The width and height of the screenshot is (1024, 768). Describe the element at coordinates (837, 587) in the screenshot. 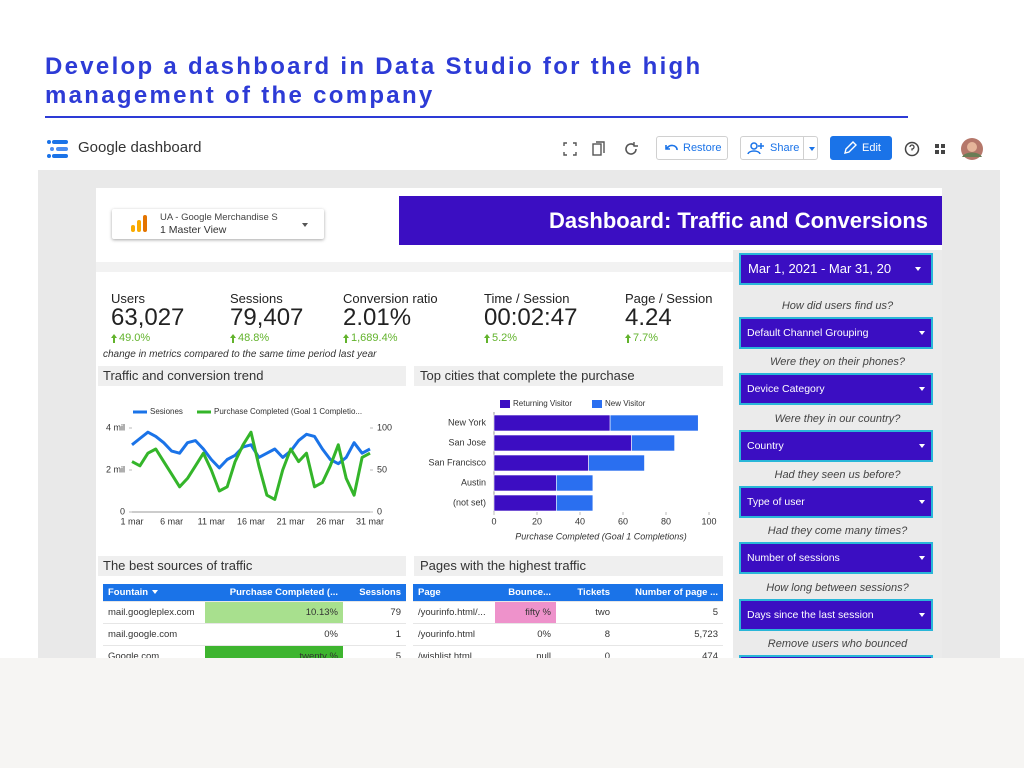

I see `filter-question: How long between sessions?` at that location.